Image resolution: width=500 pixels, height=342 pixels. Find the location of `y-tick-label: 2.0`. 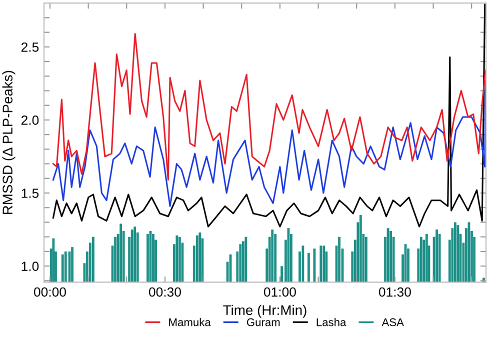

y-tick-label: 2.0 is located at coordinates (30, 120).